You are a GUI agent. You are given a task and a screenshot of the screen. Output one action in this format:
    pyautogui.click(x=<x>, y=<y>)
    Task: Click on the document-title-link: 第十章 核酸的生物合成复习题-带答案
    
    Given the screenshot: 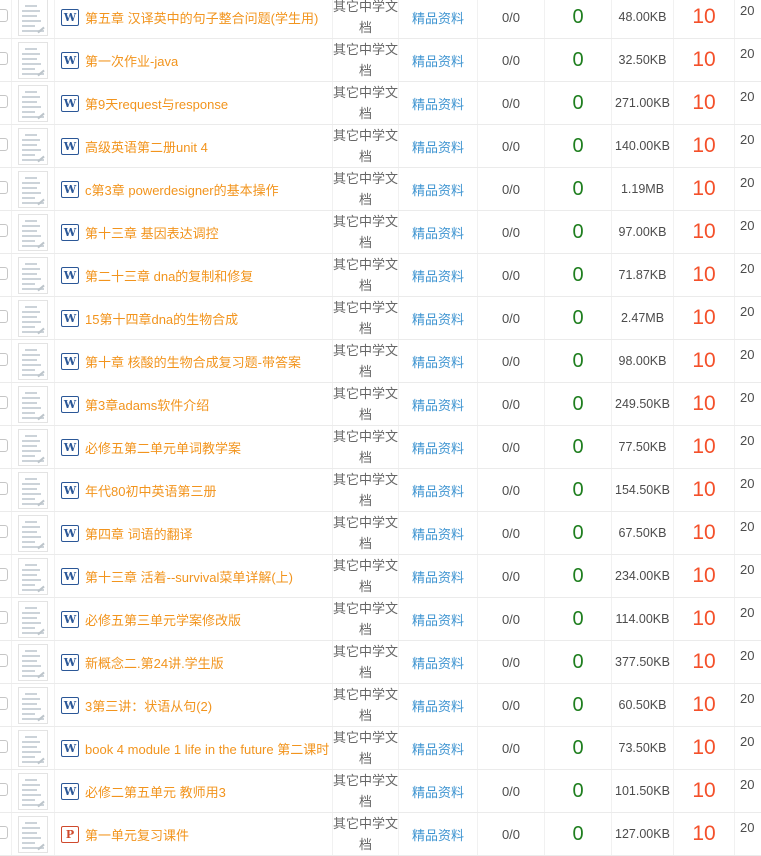 What is the action you would take?
    pyautogui.click(x=193, y=362)
    